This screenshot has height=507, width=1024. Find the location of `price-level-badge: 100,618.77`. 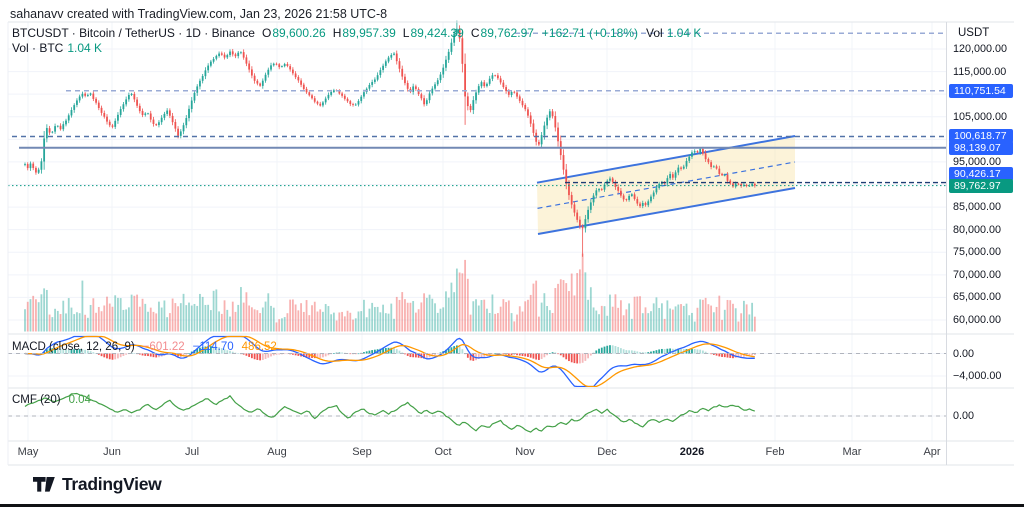

price-level-badge: 100,618.77 is located at coordinates (981, 135).